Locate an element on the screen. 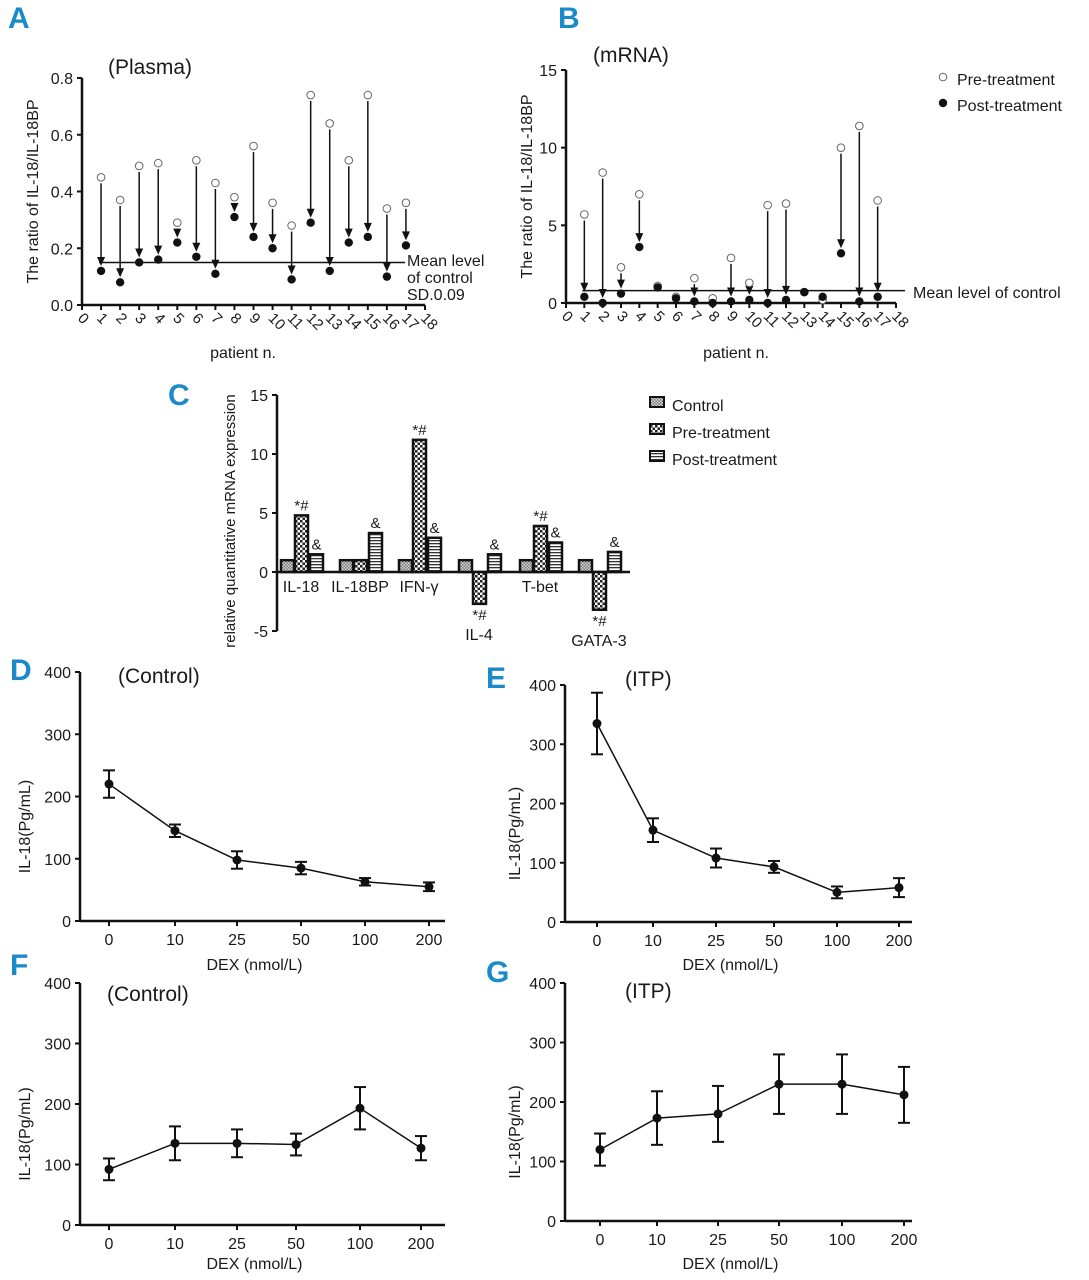 The height and width of the screenshot is (1280, 1089). x-tick-label: 8 is located at coordinates (236, 319).